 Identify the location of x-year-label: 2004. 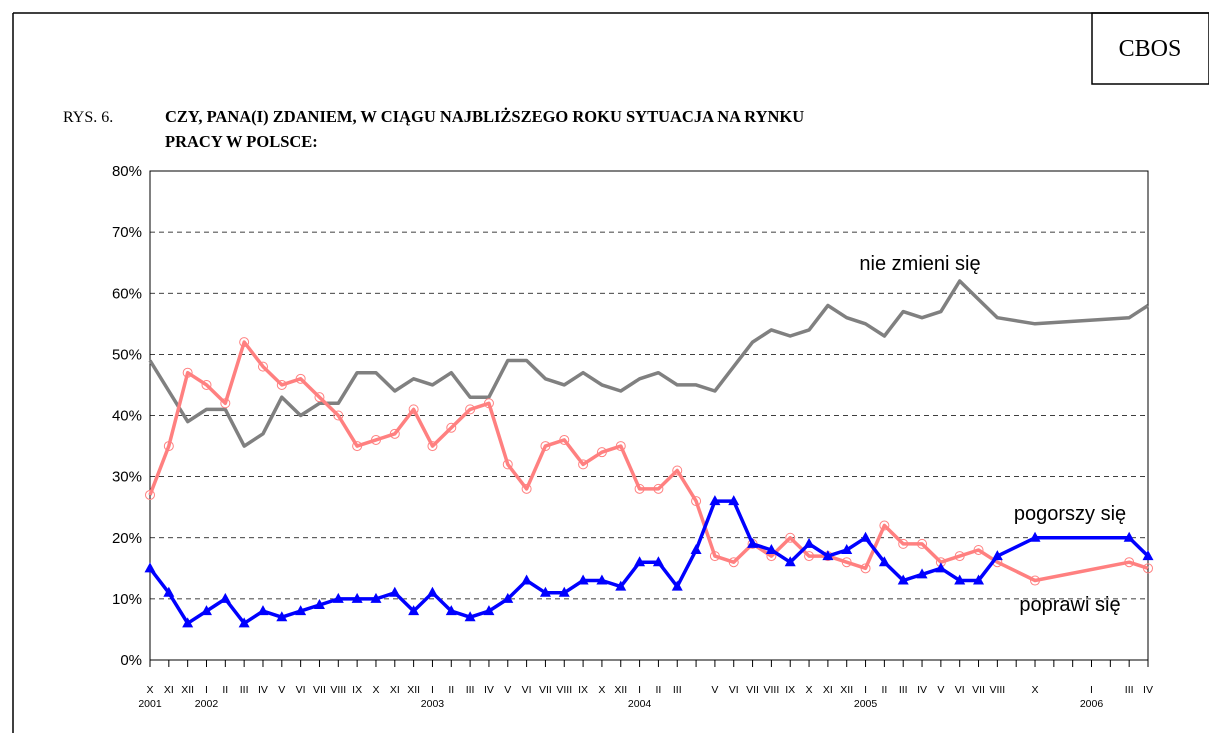
(640, 704).